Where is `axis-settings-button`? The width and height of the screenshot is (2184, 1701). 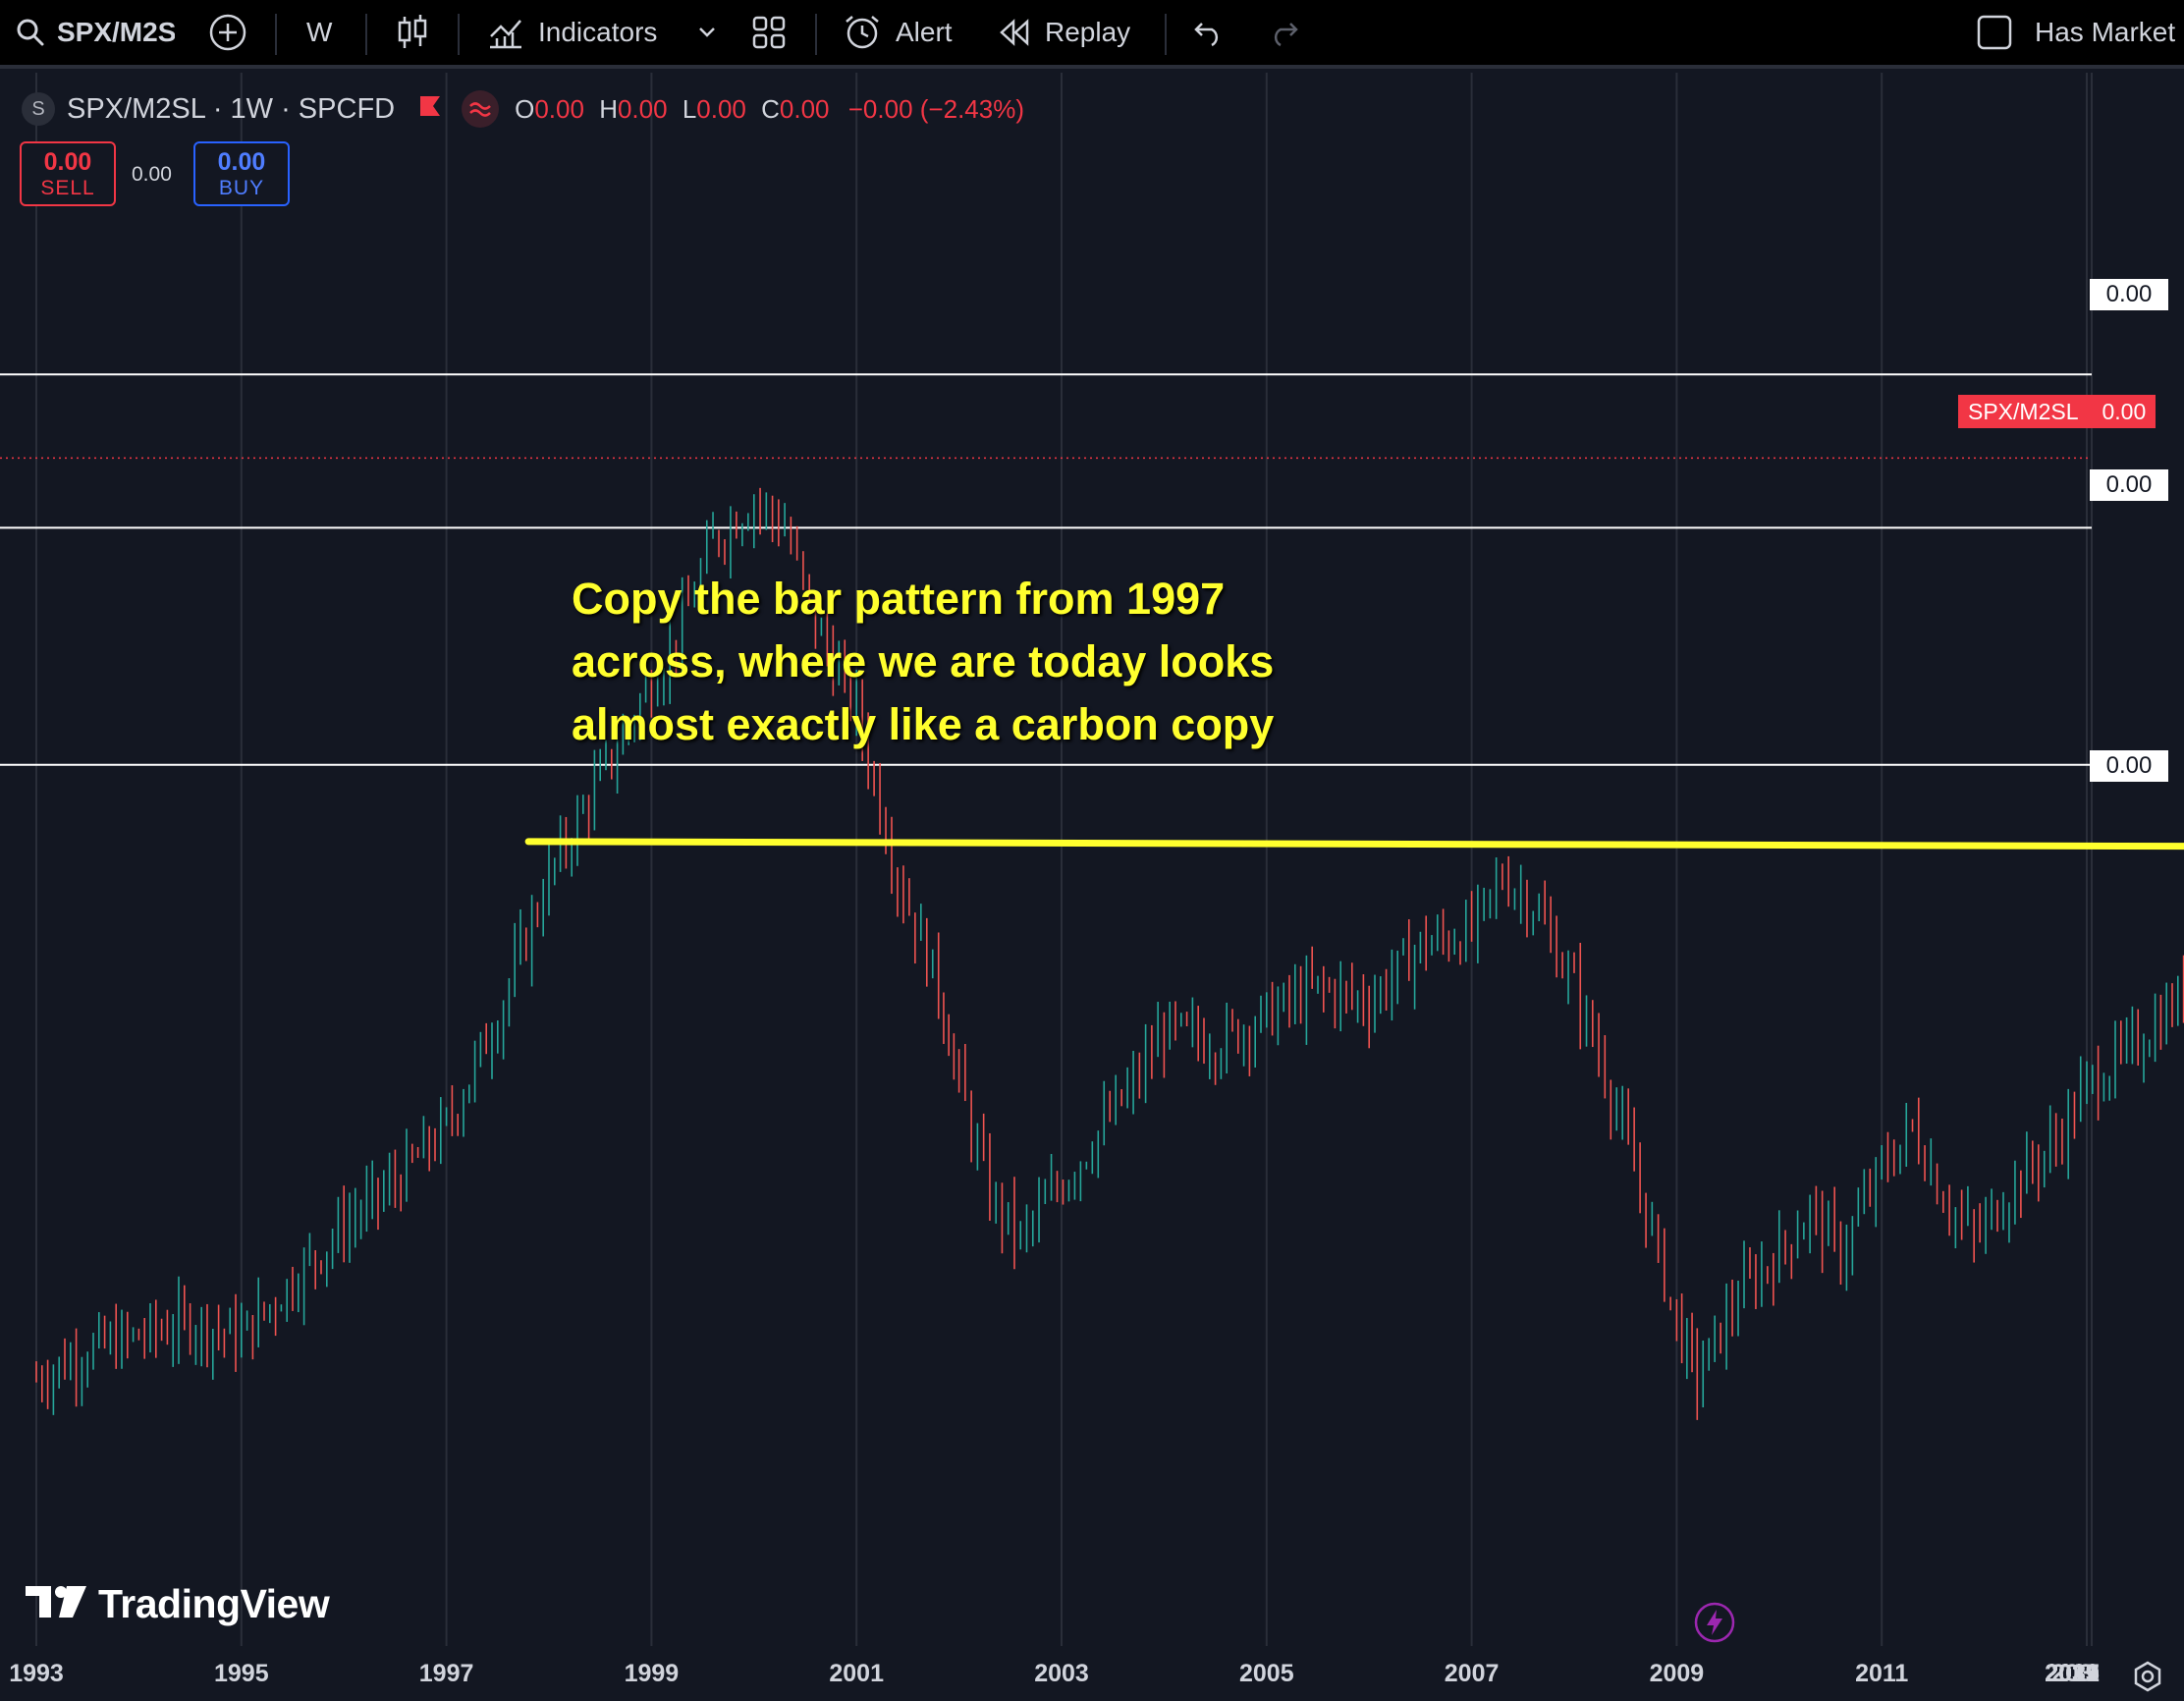
axis-settings-button is located at coordinates (2147, 1679).